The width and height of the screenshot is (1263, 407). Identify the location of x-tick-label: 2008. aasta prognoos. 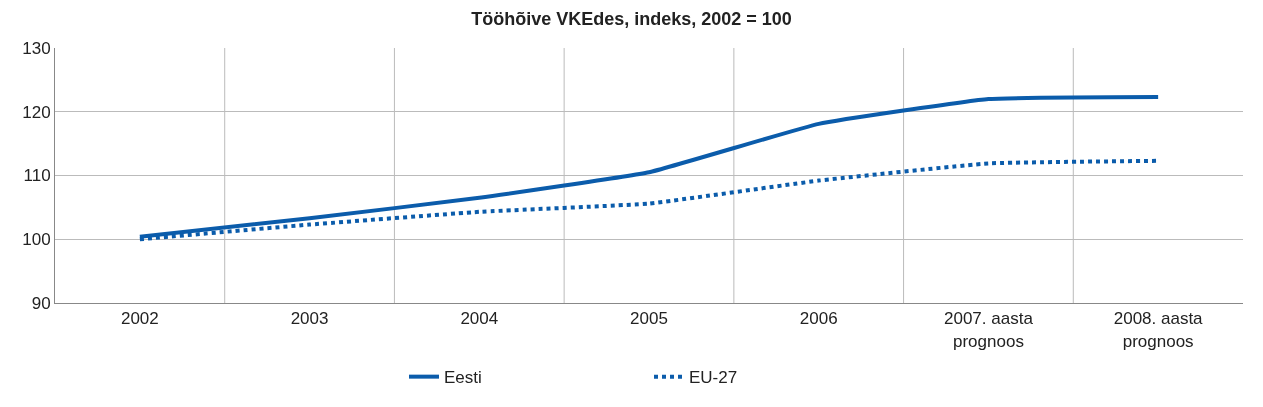
(1158, 330).